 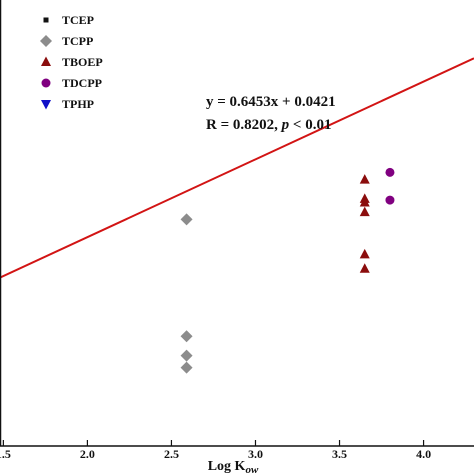 What do you see at coordinates (78, 104) in the screenshot?
I see `legend-label-tphp: TPHP` at bounding box center [78, 104].